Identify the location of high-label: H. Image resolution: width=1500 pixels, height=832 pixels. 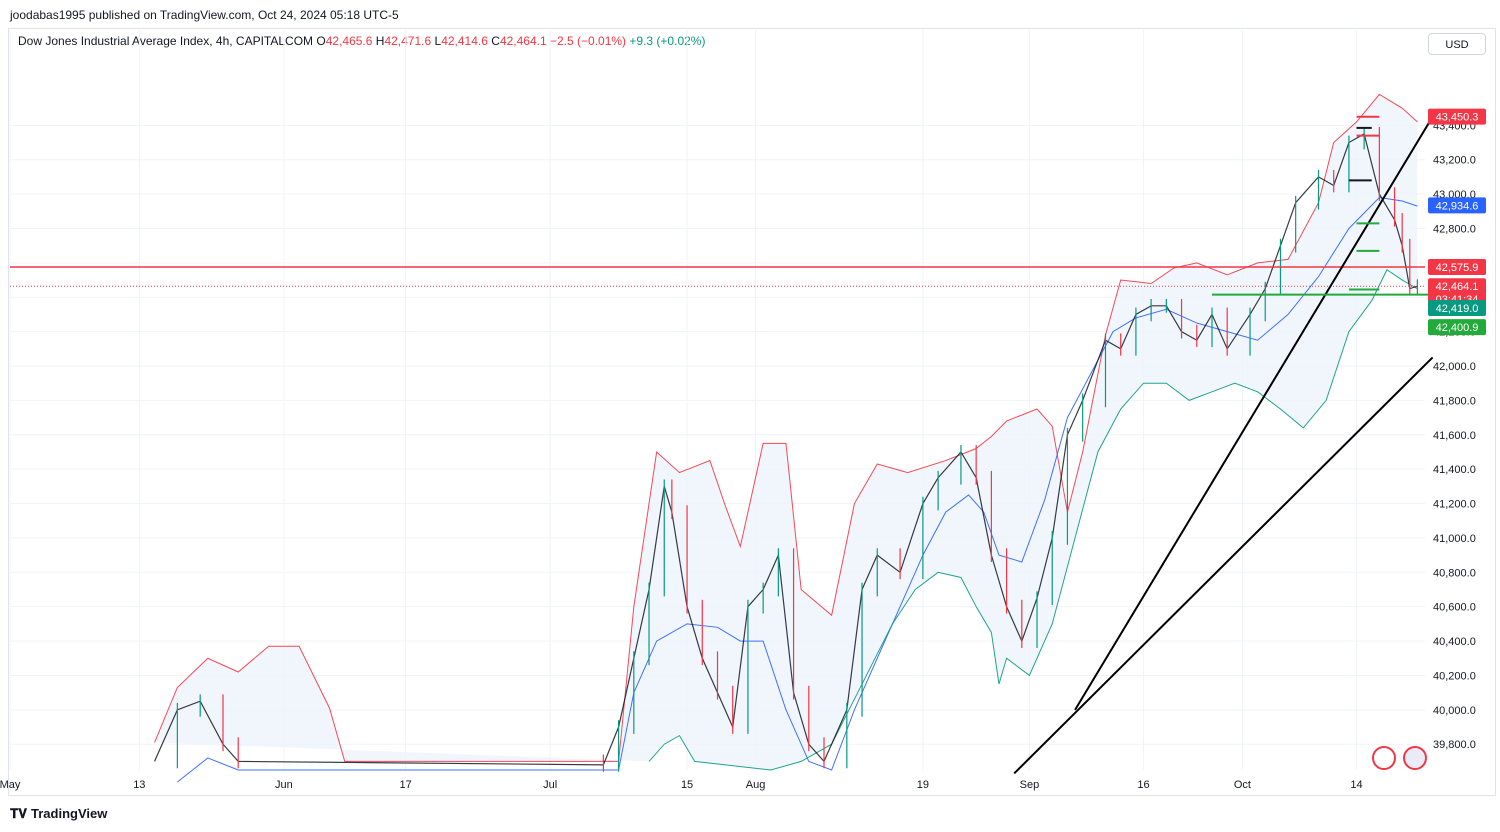
(380, 41).